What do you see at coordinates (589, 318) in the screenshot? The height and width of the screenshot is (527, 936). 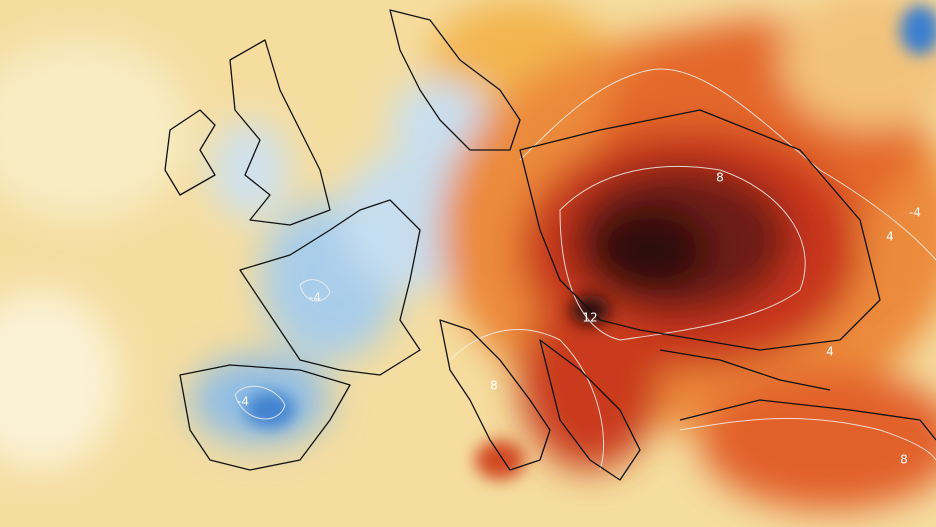 I see `contour-label: 12` at bounding box center [589, 318].